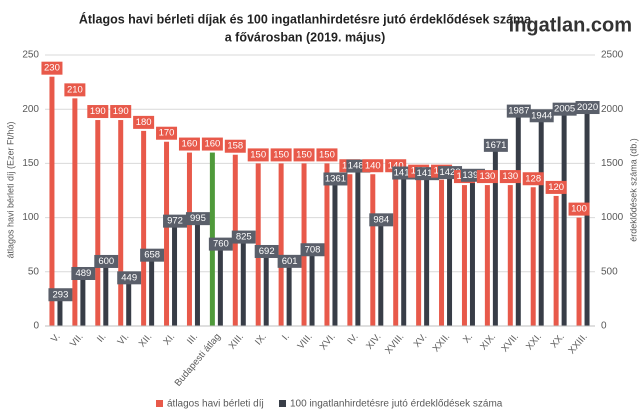 The width and height of the screenshot is (644, 419). What do you see at coordinates (534, 341) in the screenshot?
I see `x-tick-label: XXI.` at bounding box center [534, 341].